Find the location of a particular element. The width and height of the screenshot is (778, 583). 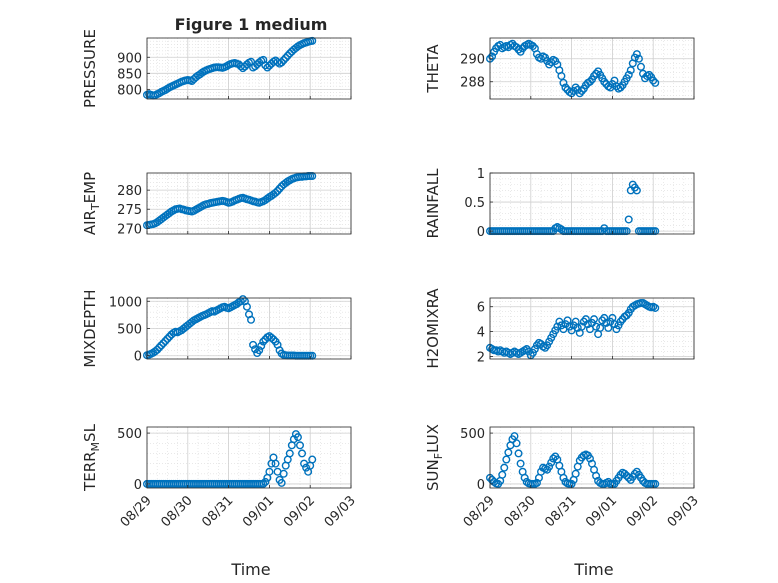

y-axis-label: THETA is located at coordinates (433, 69).